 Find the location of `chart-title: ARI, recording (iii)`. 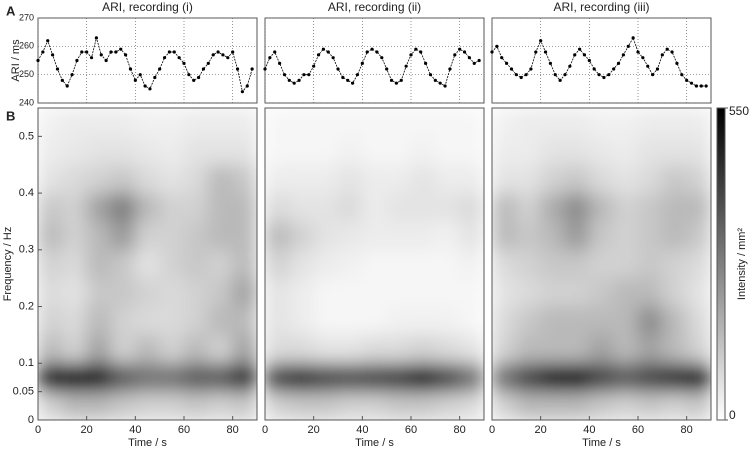

chart-title: ARI, recording (iii) is located at coordinates (601, 7).